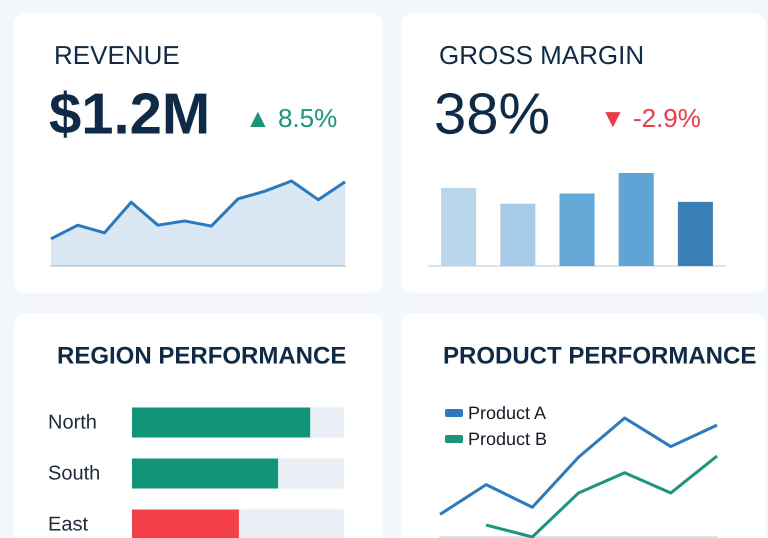  I want to click on chart-title: GROSS MARGIN, so click(541, 55).